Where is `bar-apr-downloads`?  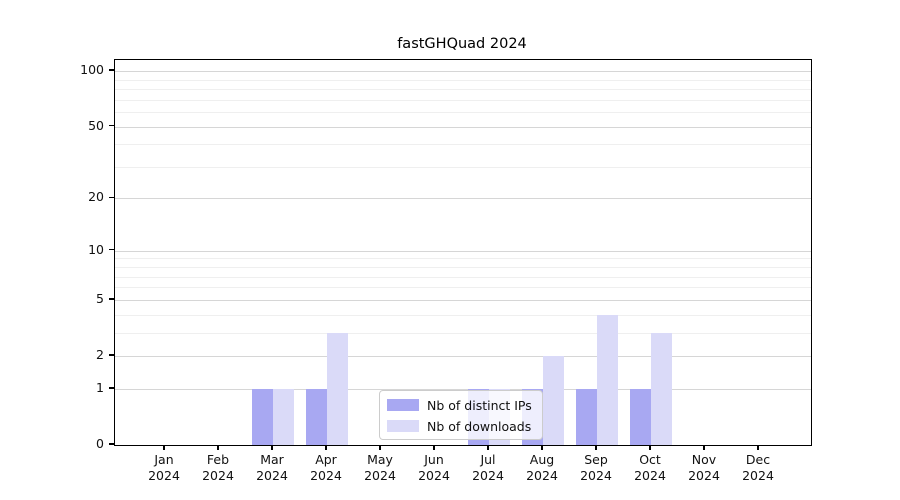
bar-apr-downloads is located at coordinates (337, 388).